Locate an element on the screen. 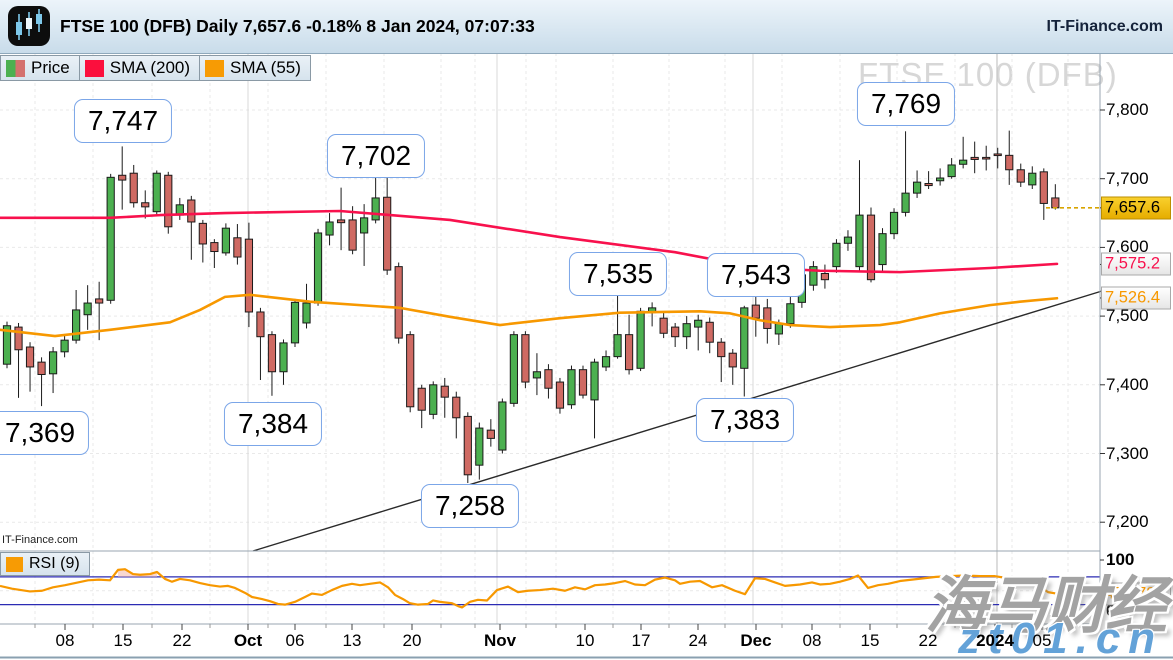 The height and width of the screenshot is (660, 1173). price-axis-label: 7,500 is located at coordinates (1127, 316).